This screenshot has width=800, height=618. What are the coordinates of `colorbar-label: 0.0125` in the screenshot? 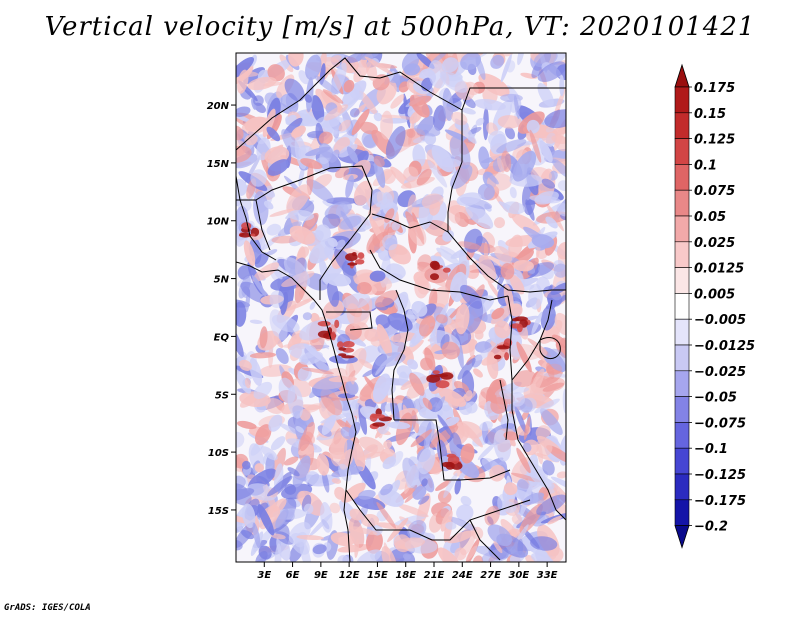 It's located at (719, 269).